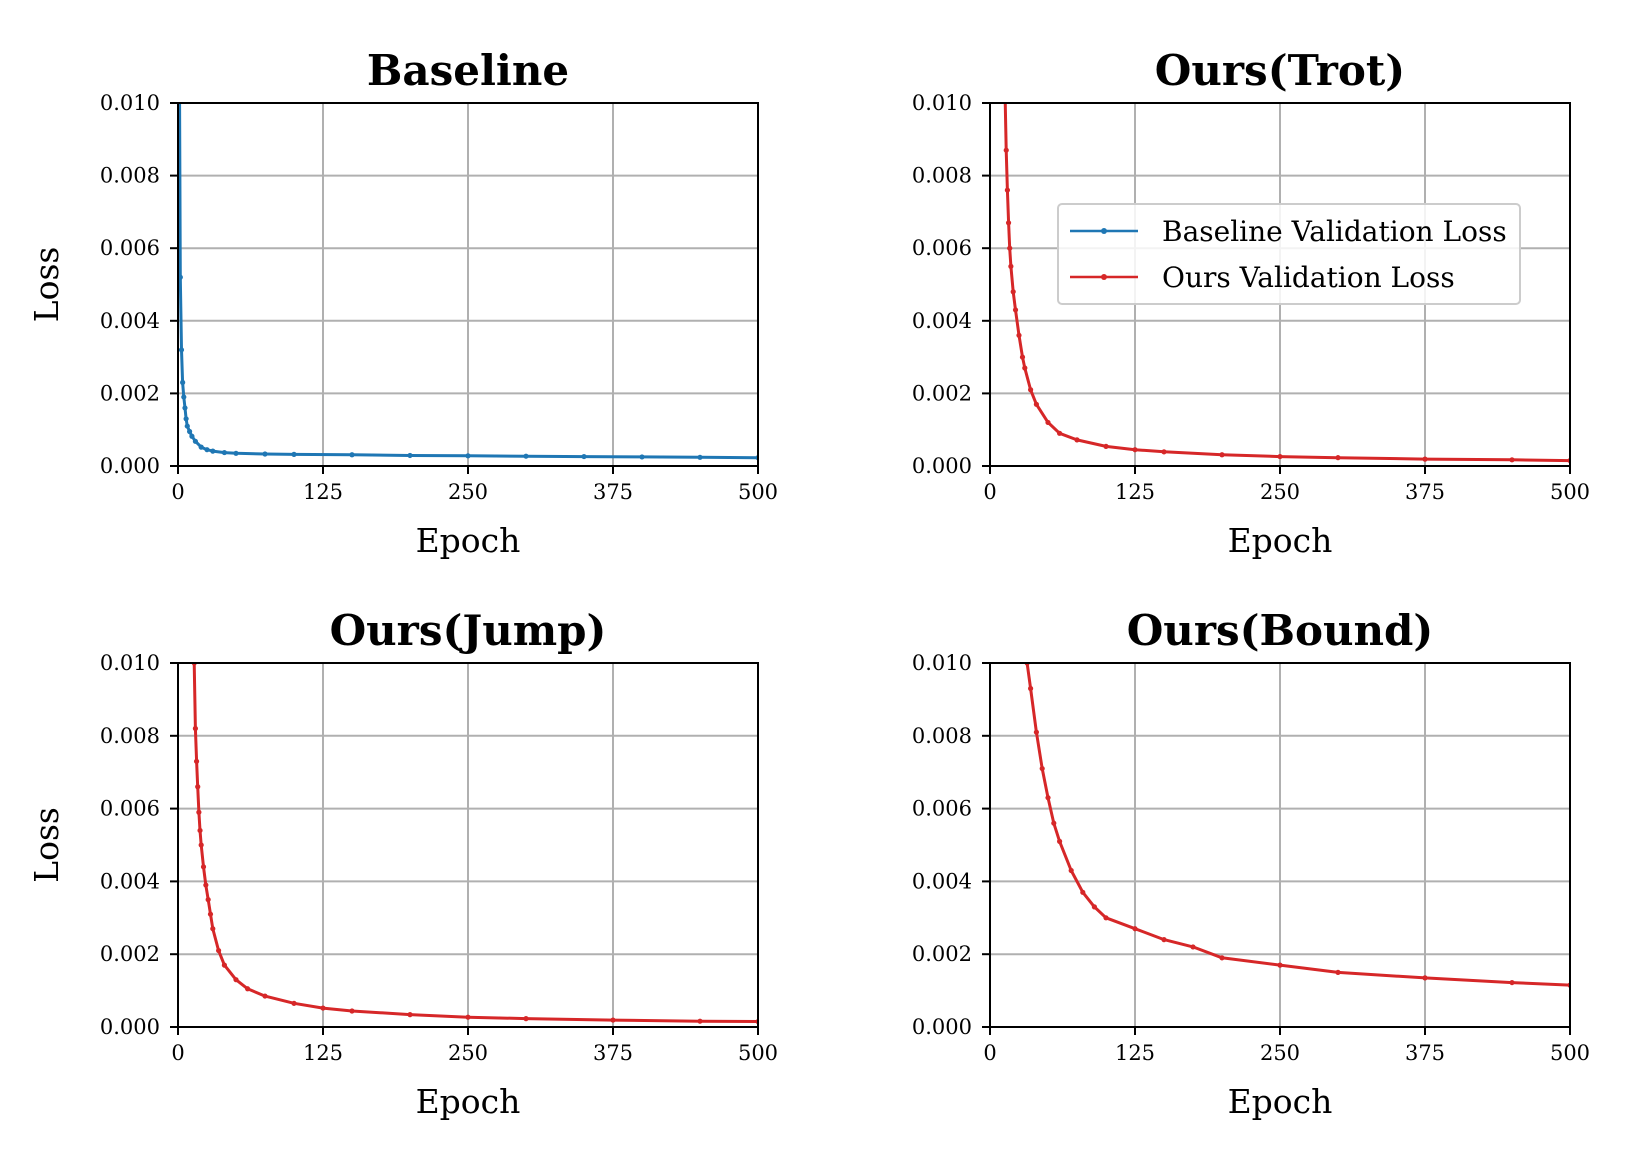  What do you see at coordinates (1280, 70) in the screenshot?
I see `chart-title: Ours(Trot)` at bounding box center [1280, 70].